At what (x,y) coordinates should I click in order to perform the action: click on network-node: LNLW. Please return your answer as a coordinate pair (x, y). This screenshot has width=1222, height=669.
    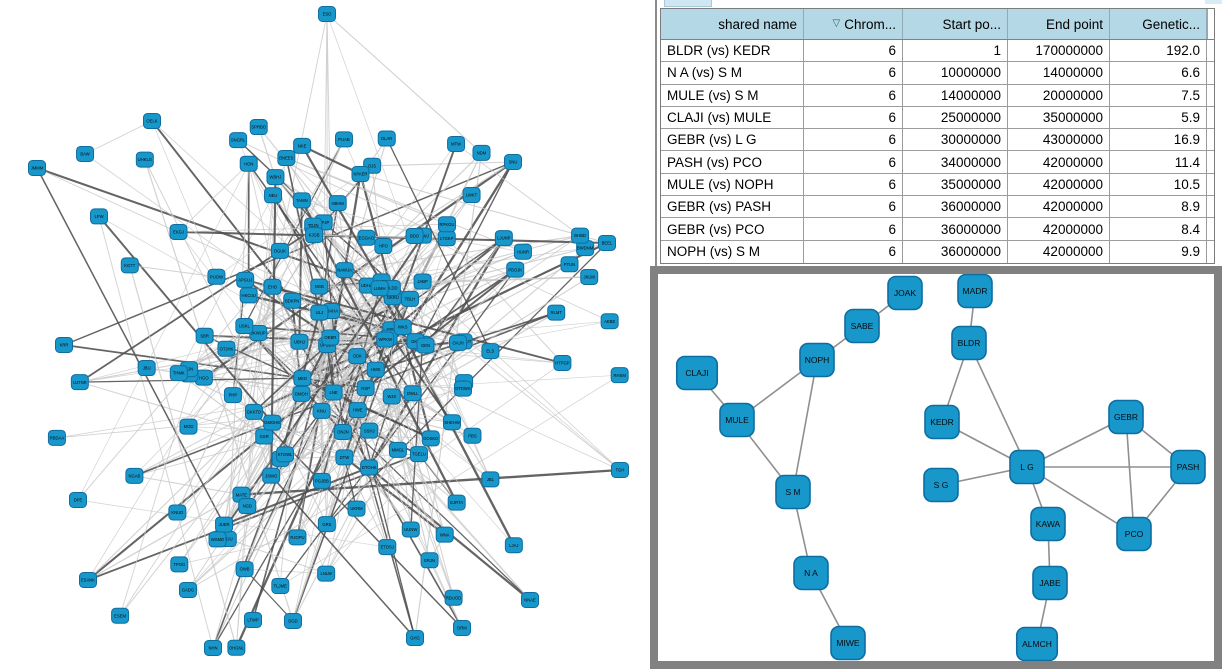
    Looking at the image, I should click on (326, 573).